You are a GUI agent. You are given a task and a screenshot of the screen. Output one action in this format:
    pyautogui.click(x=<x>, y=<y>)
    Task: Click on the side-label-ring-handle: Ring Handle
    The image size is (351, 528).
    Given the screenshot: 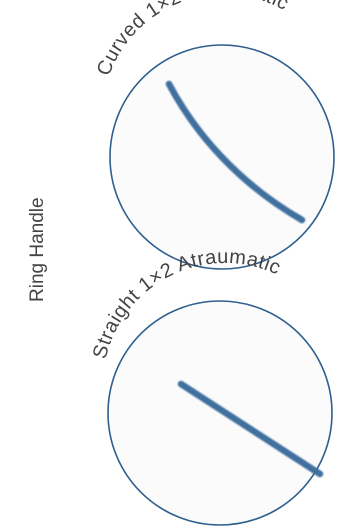 What is the action you would take?
    pyautogui.click(x=37, y=249)
    